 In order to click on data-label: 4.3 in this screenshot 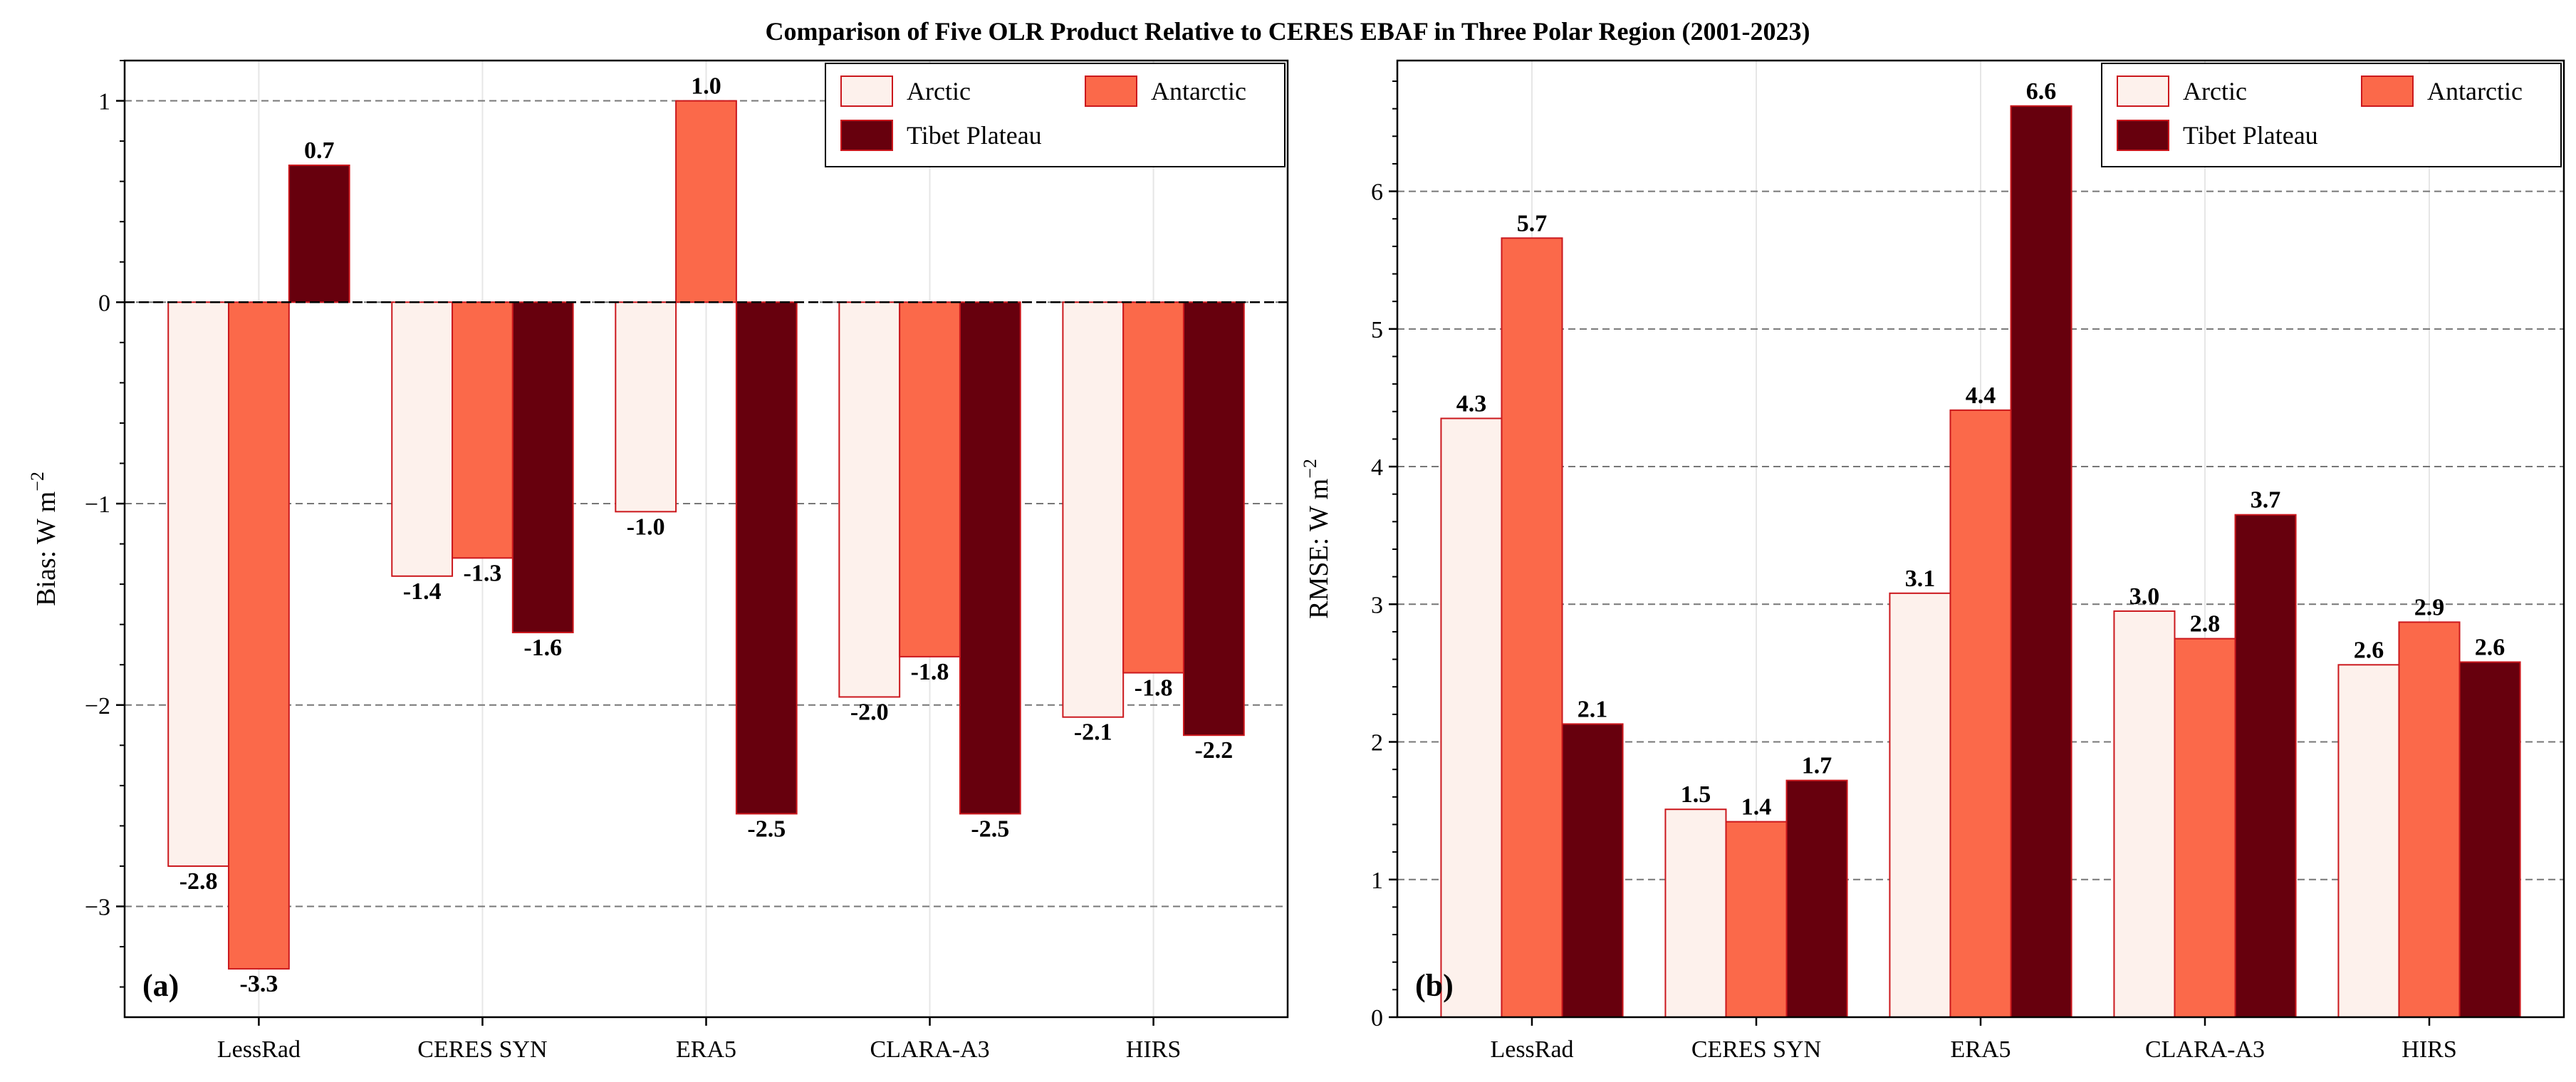, I will do `click(1471, 403)`.